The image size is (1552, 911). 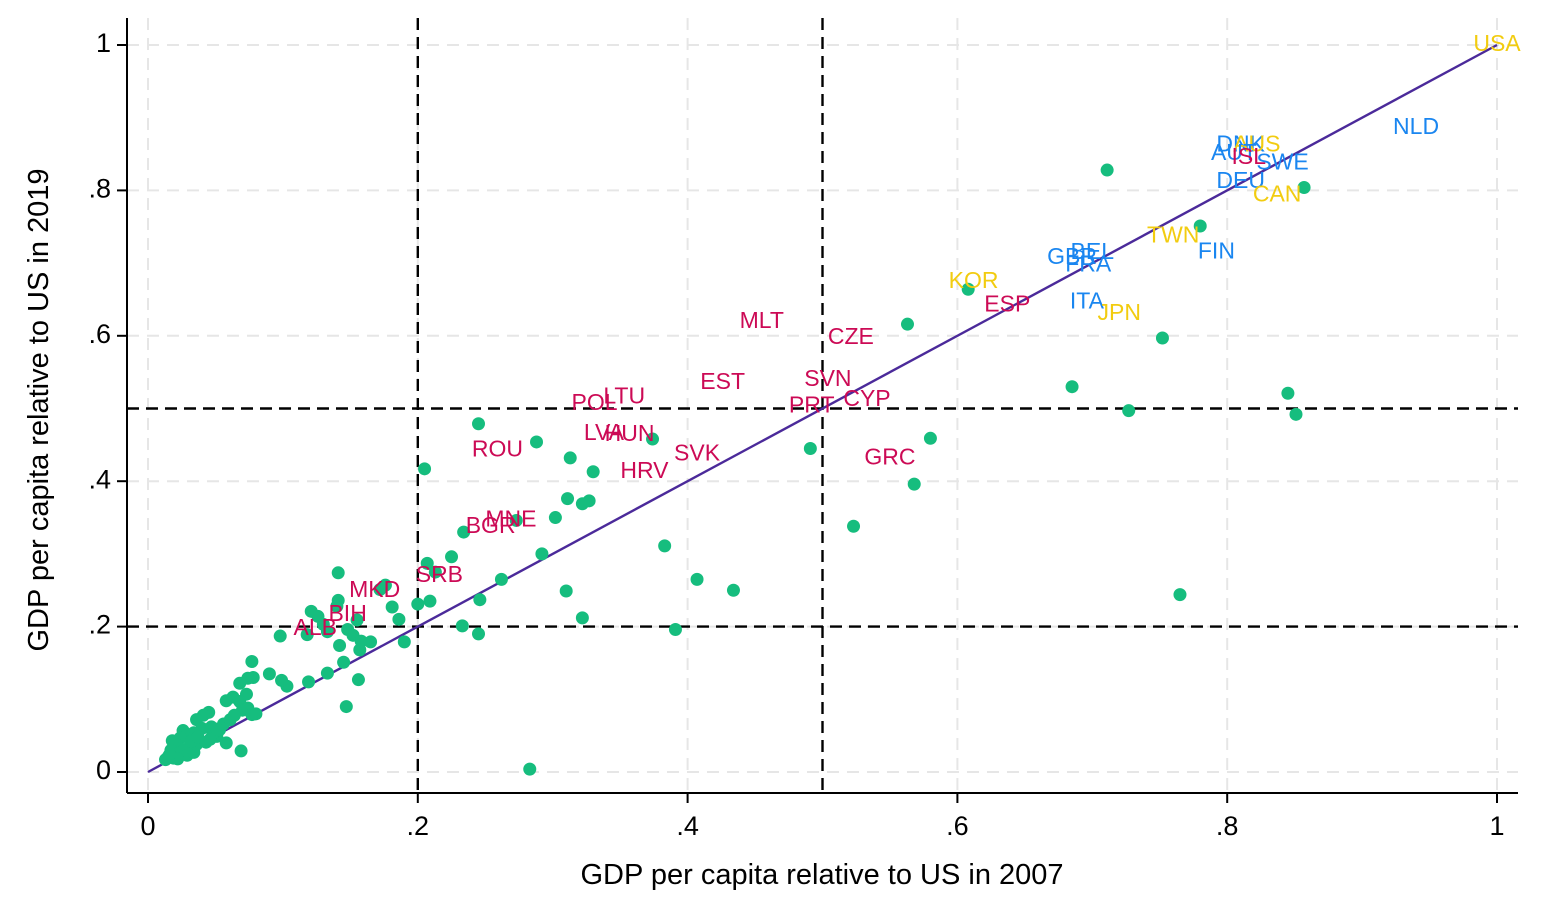 I want to click on x-tick-label: 0, so click(x=147, y=826).